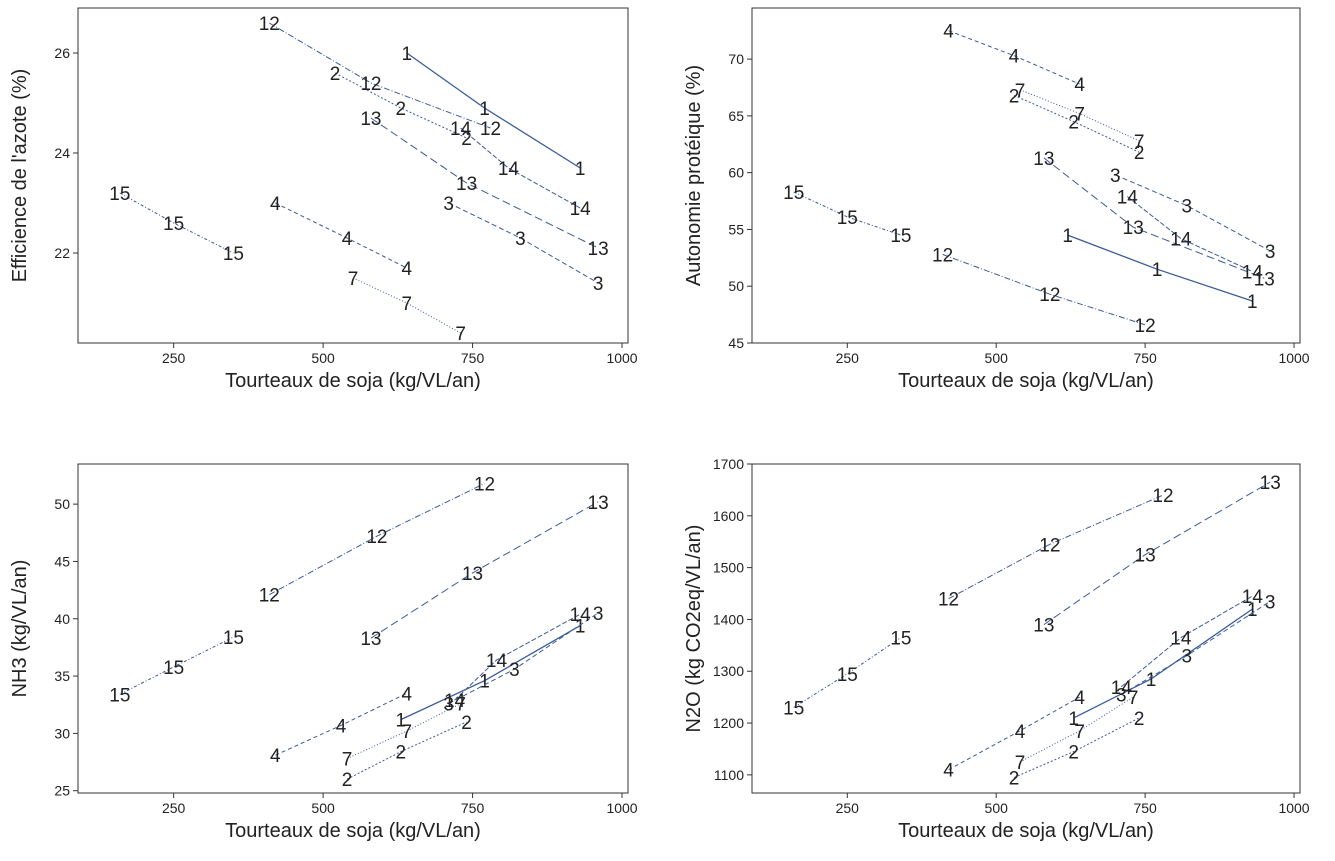 Image resolution: width=1335 pixels, height=861 pixels. Describe the element at coordinates (728, 723) in the screenshot. I see `y-tick-label: 1200` at that location.